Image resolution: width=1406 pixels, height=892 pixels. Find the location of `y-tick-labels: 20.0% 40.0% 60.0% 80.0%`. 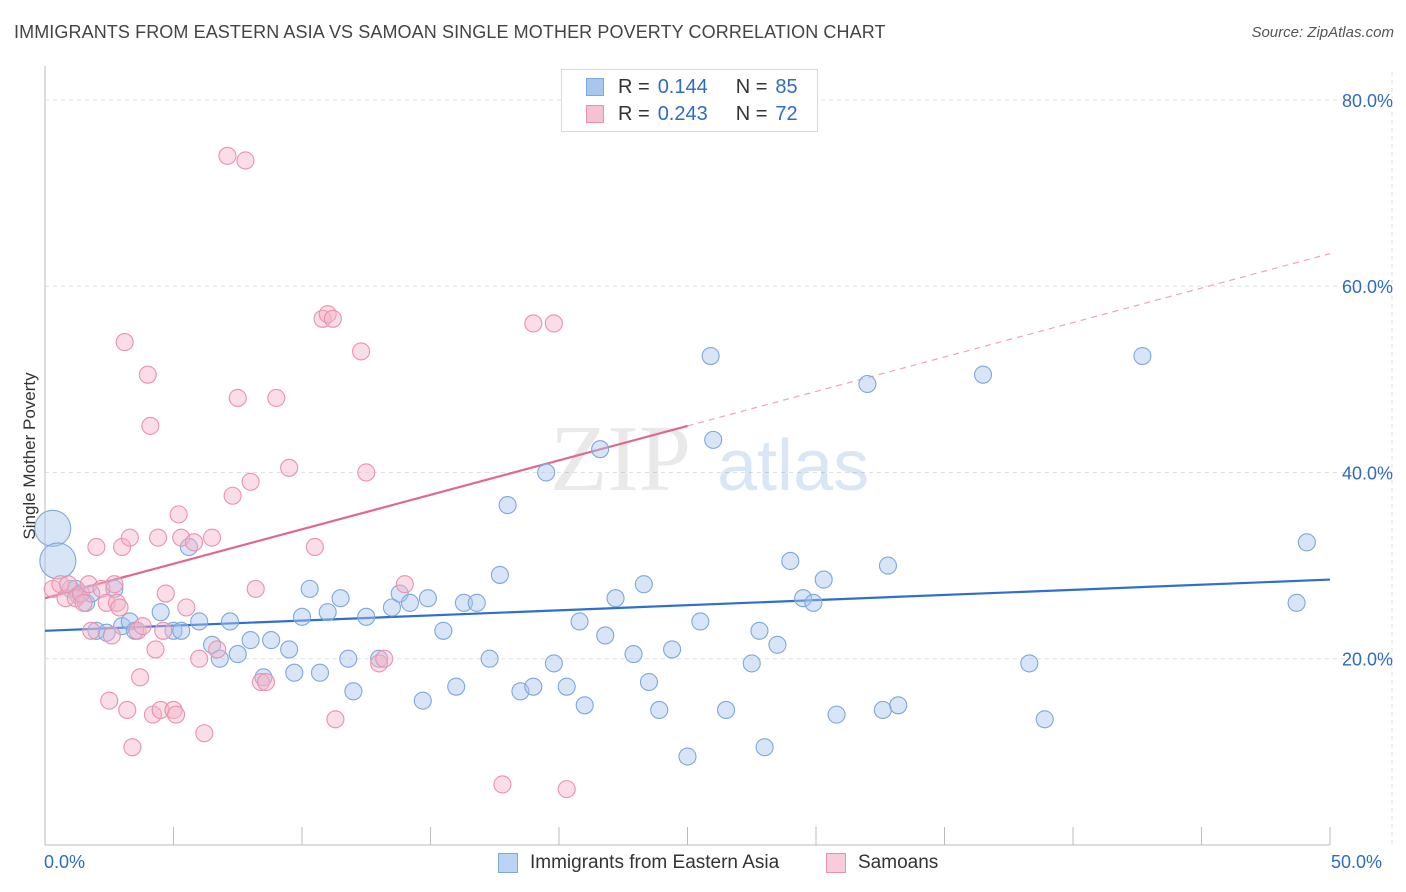

y-tick-labels: 20.0% 40.0% 60.0% 80.0% is located at coordinates (1367, 380).